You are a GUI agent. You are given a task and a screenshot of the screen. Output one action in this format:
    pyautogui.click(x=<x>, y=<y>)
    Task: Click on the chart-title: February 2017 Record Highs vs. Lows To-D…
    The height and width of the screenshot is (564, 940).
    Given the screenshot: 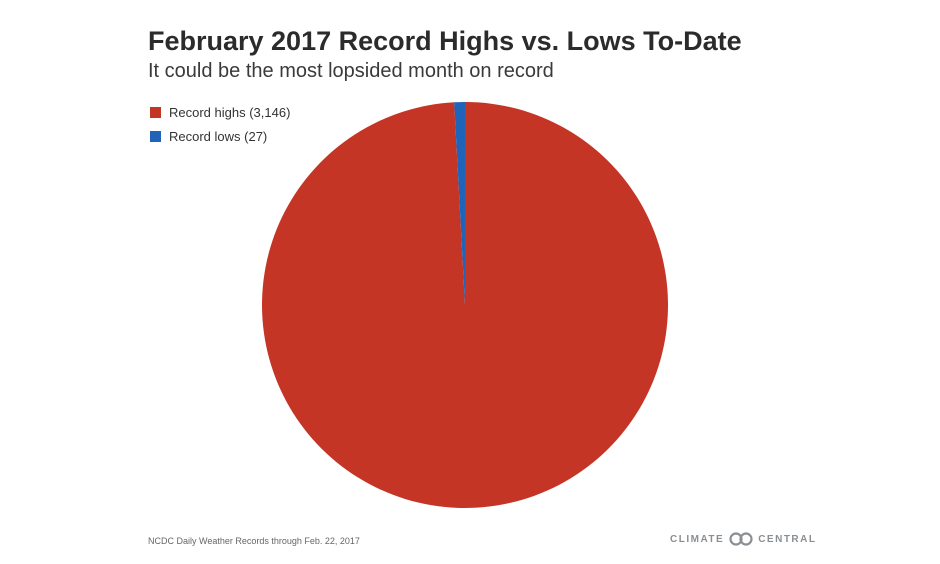 What is the action you would take?
    pyautogui.click(x=445, y=41)
    